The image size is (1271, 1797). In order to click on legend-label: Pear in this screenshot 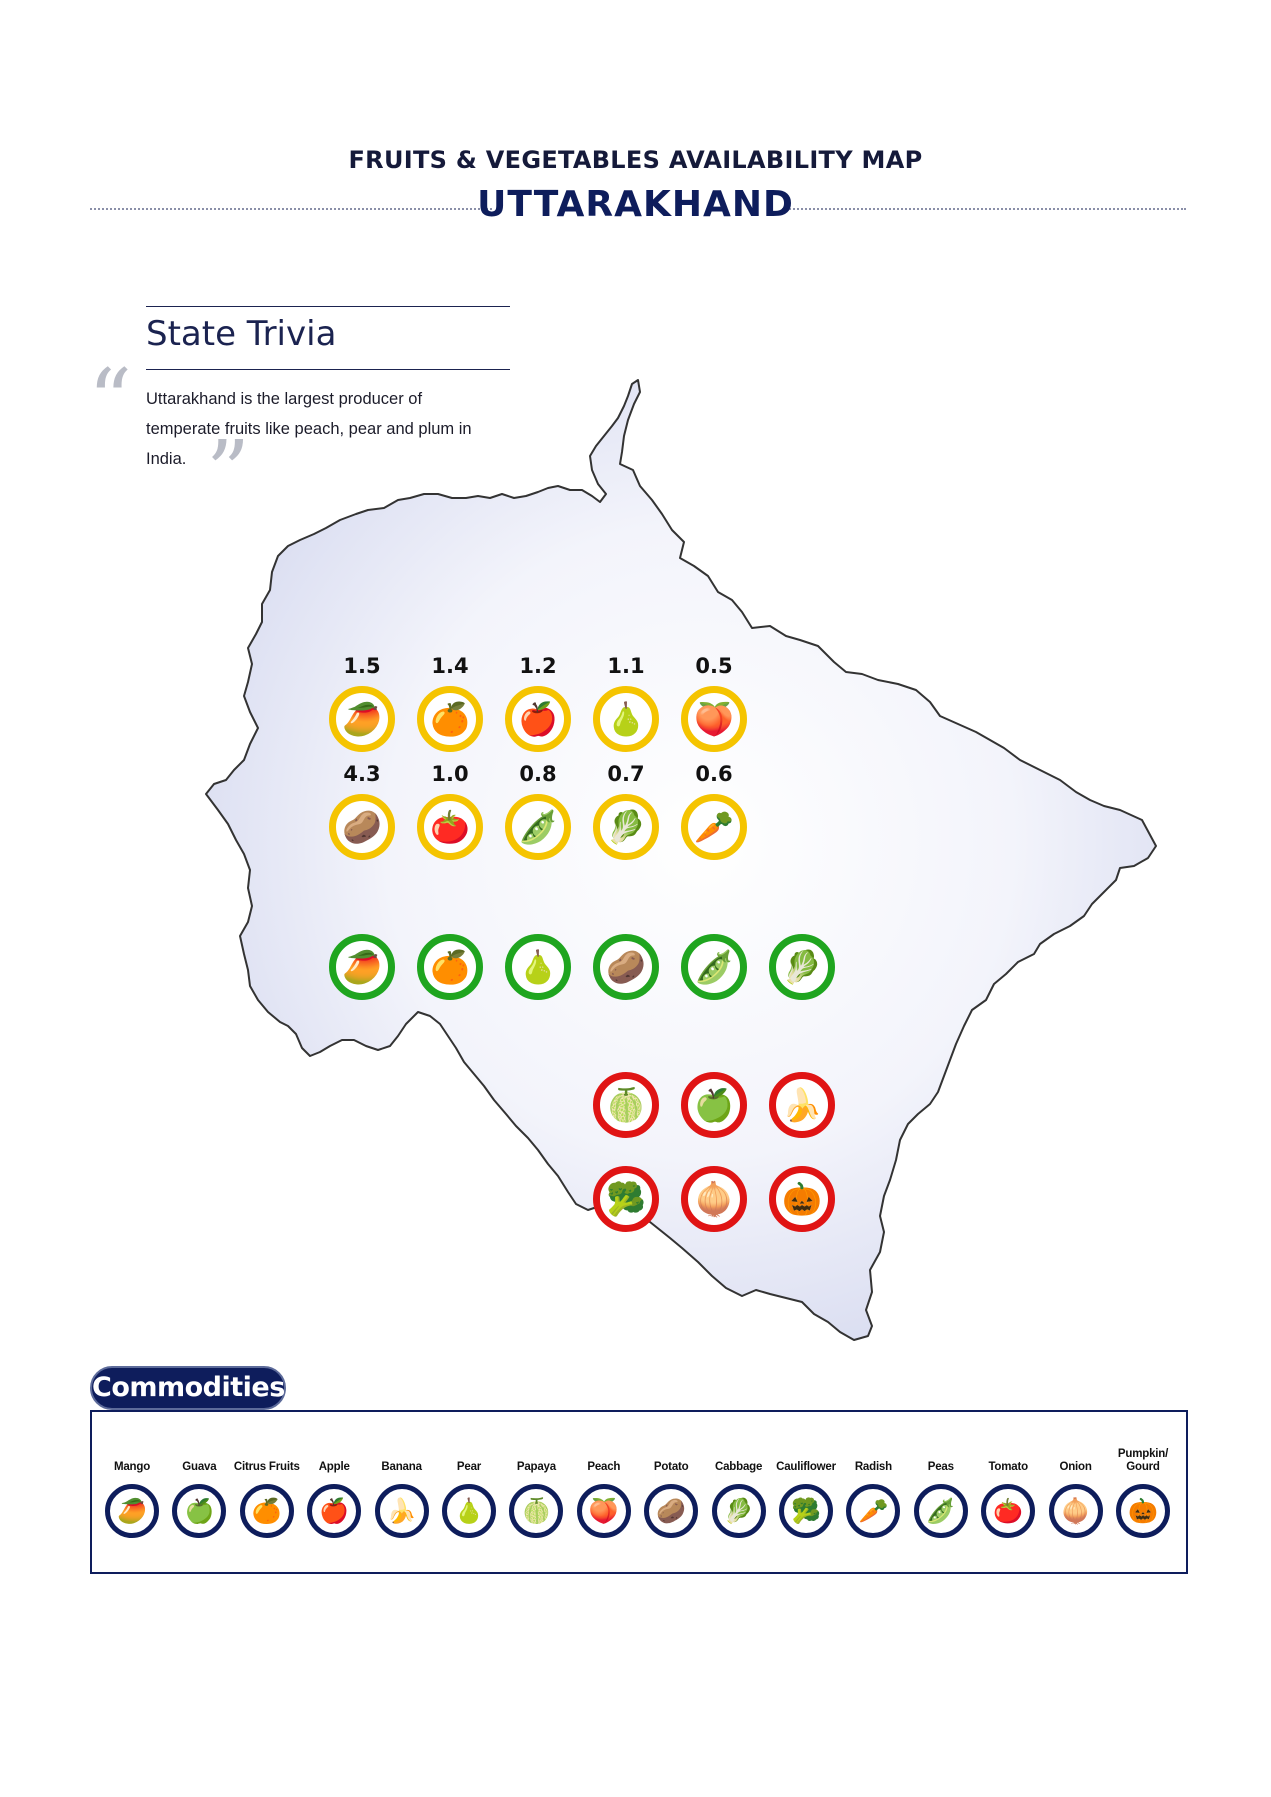, I will do `click(469, 1467)`.